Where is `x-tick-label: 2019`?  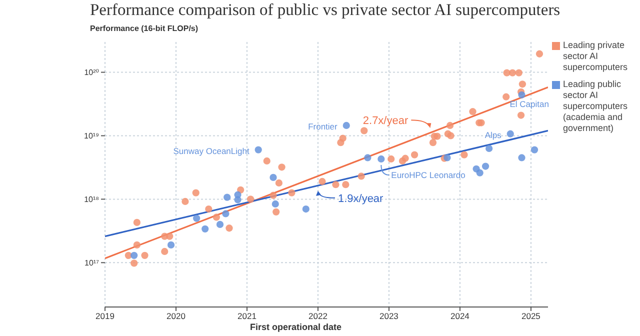 x-tick-label: 2019 is located at coordinates (105, 316).